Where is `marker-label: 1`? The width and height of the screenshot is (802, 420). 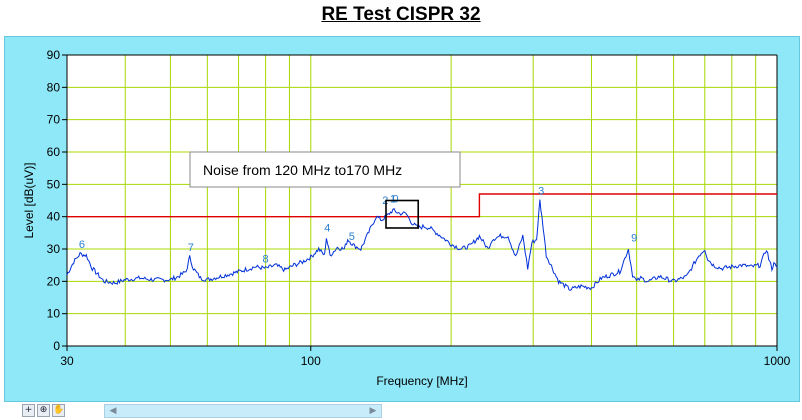 marker-label: 1 is located at coordinates (393, 200).